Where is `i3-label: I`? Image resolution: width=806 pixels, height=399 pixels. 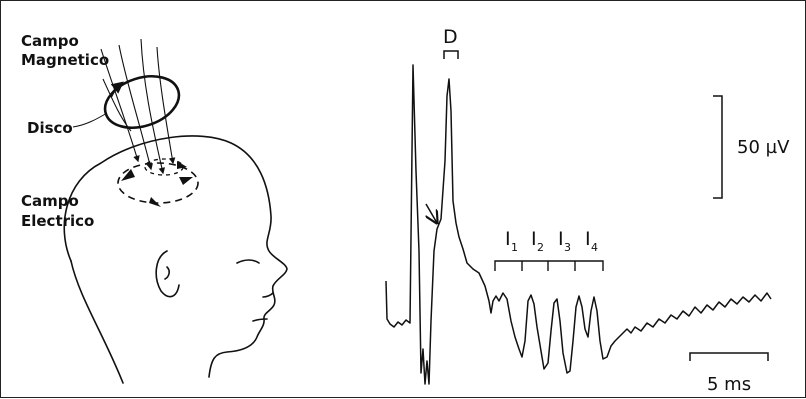
i3-label: I is located at coordinates (561, 239).